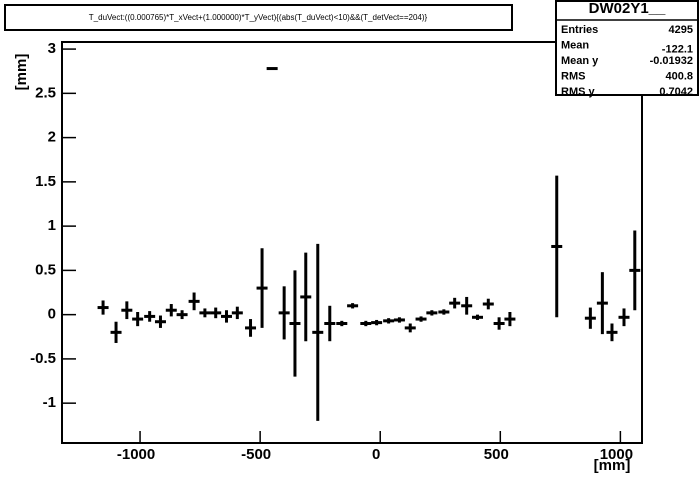 Image resolution: width=700 pixels, height=490 pixels. Describe the element at coordinates (52, 314) in the screenshot. I see `y-tick-label: 0` at that location.